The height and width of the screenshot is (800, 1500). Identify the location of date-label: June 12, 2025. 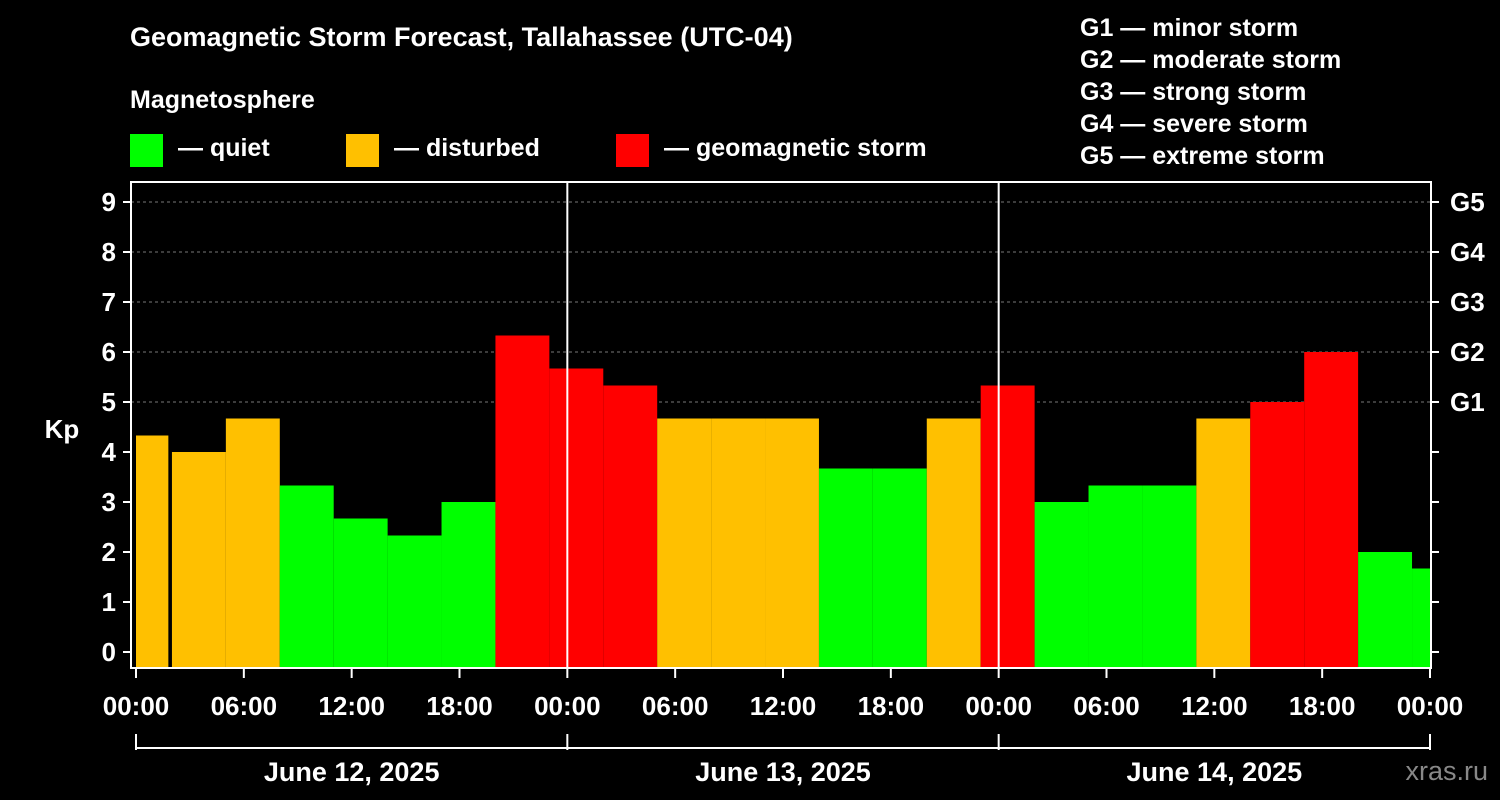
(352, 772).